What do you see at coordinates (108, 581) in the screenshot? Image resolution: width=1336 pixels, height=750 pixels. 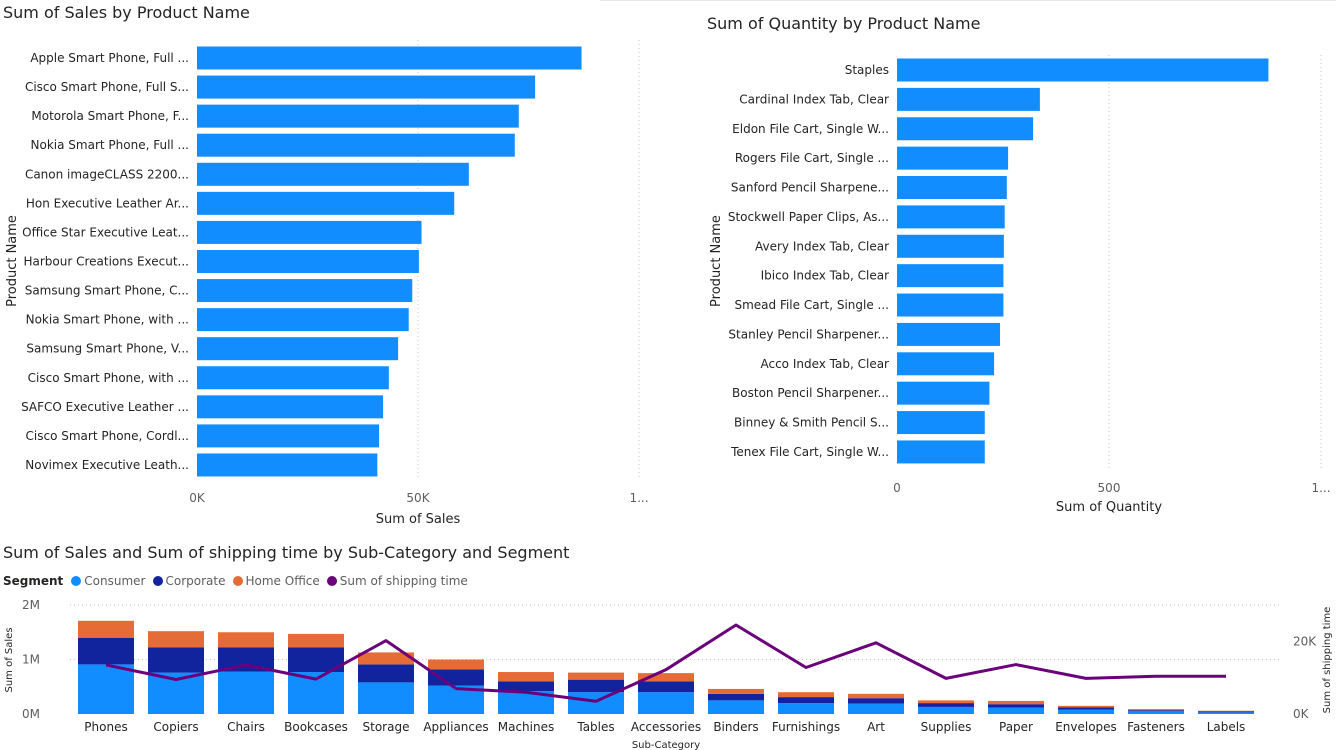 I see `legend-item-consumer: Consumer` at bounding box center [108, 581].